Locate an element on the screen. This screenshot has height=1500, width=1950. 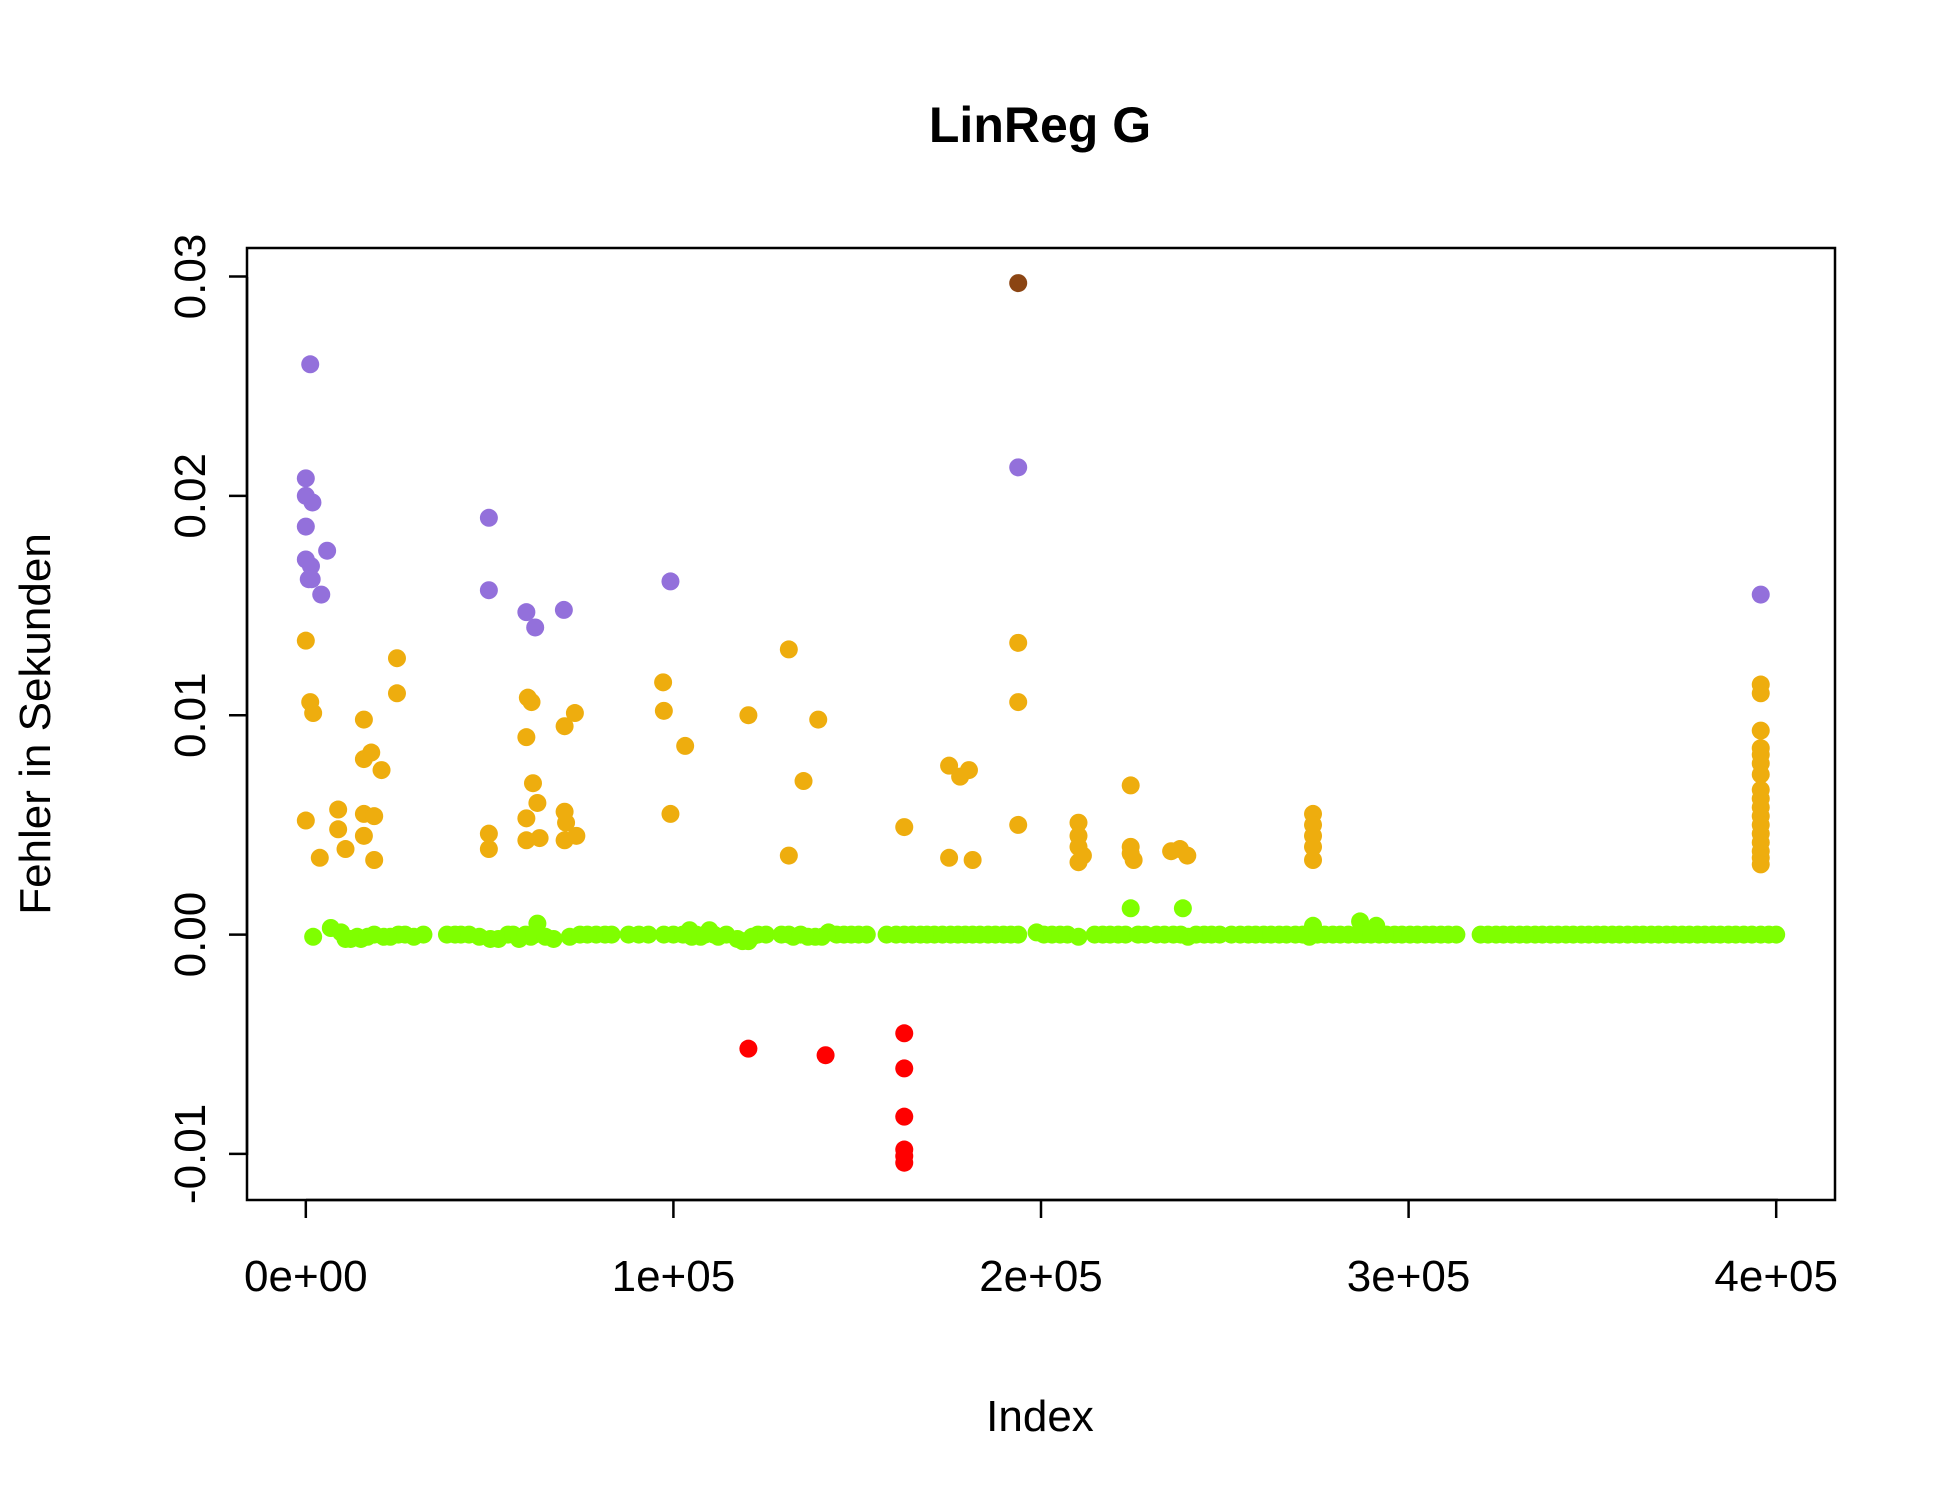
y-tick-label: 0.01 is located at coordinates (190, 715).